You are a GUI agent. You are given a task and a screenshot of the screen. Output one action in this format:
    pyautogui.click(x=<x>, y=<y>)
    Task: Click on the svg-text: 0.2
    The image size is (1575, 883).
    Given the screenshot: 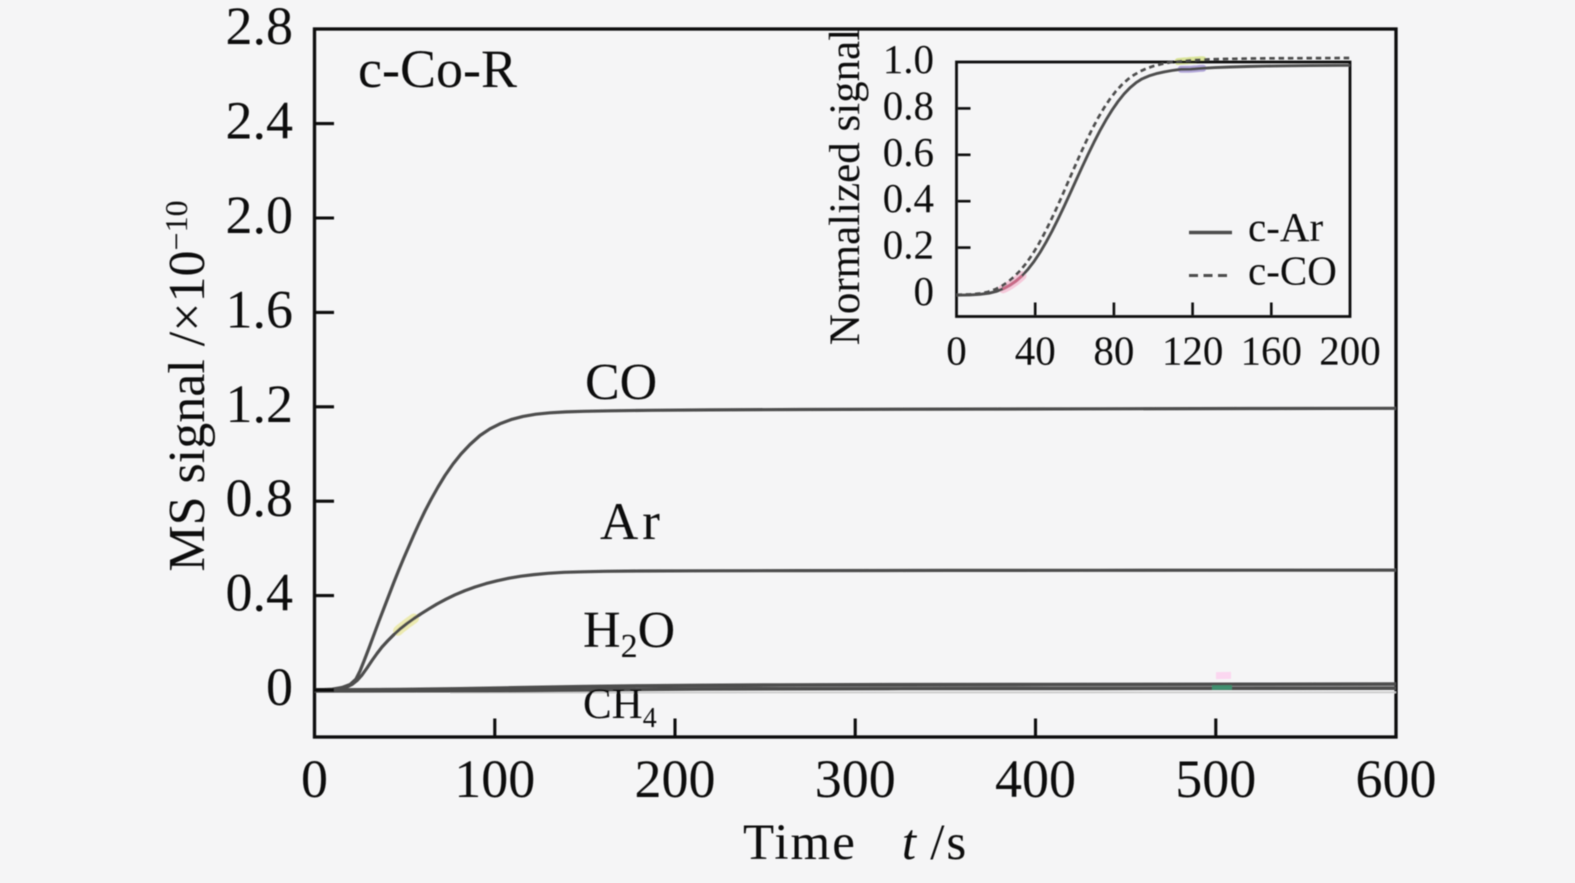 What is the action you would take?
    pyautogui.click(x=908, y=245)
    